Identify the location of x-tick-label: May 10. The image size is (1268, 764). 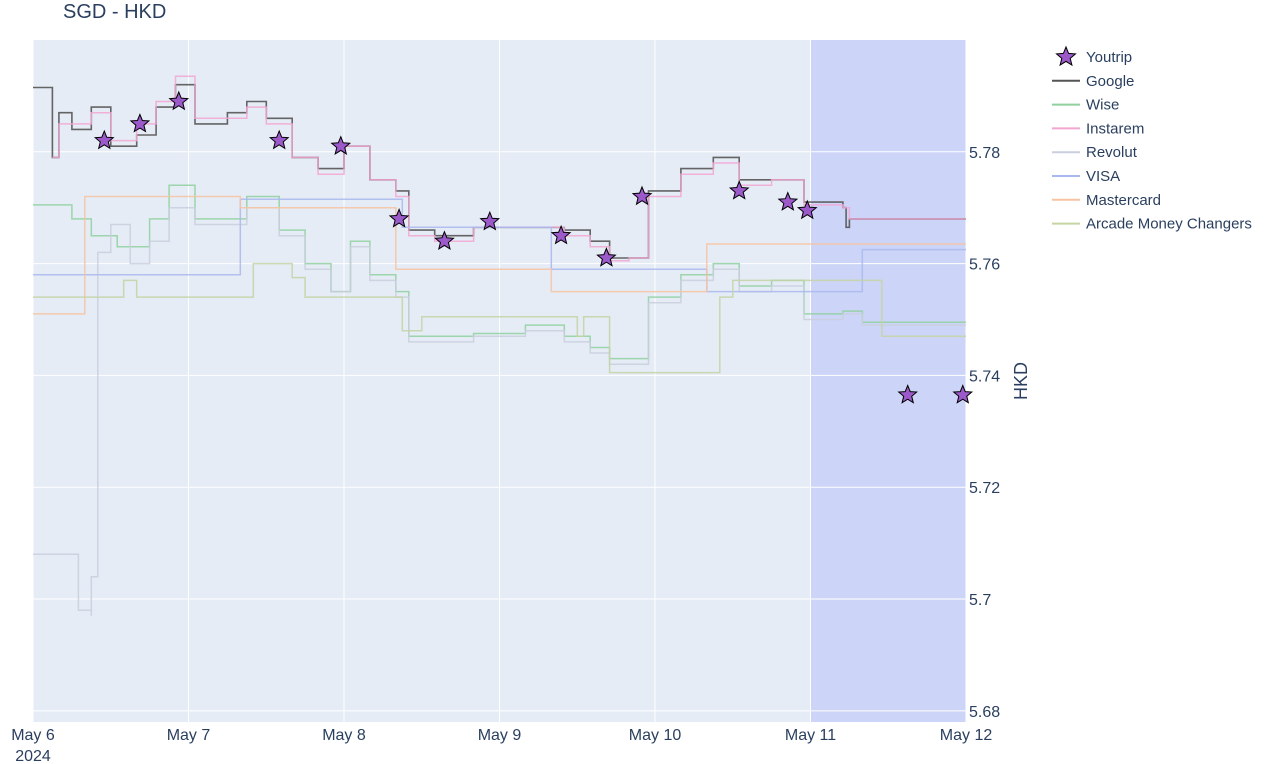
(655, 735).